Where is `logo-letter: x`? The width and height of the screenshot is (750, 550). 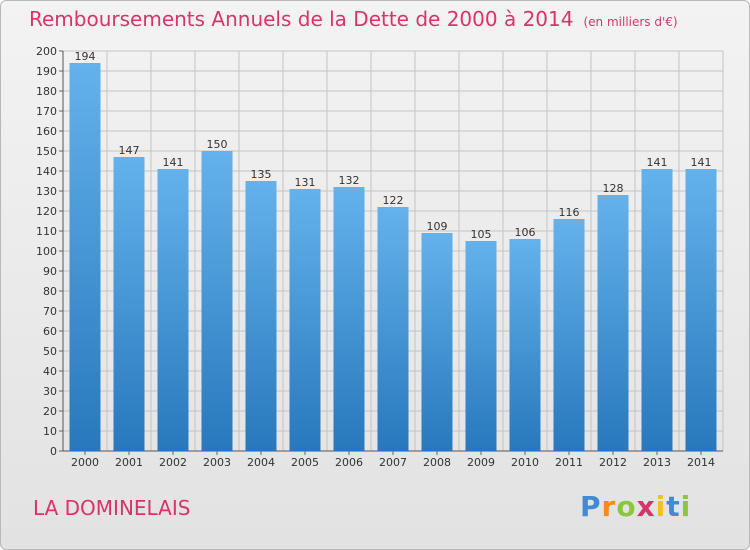
logo-letter: x is located at coordinates (646, 506).